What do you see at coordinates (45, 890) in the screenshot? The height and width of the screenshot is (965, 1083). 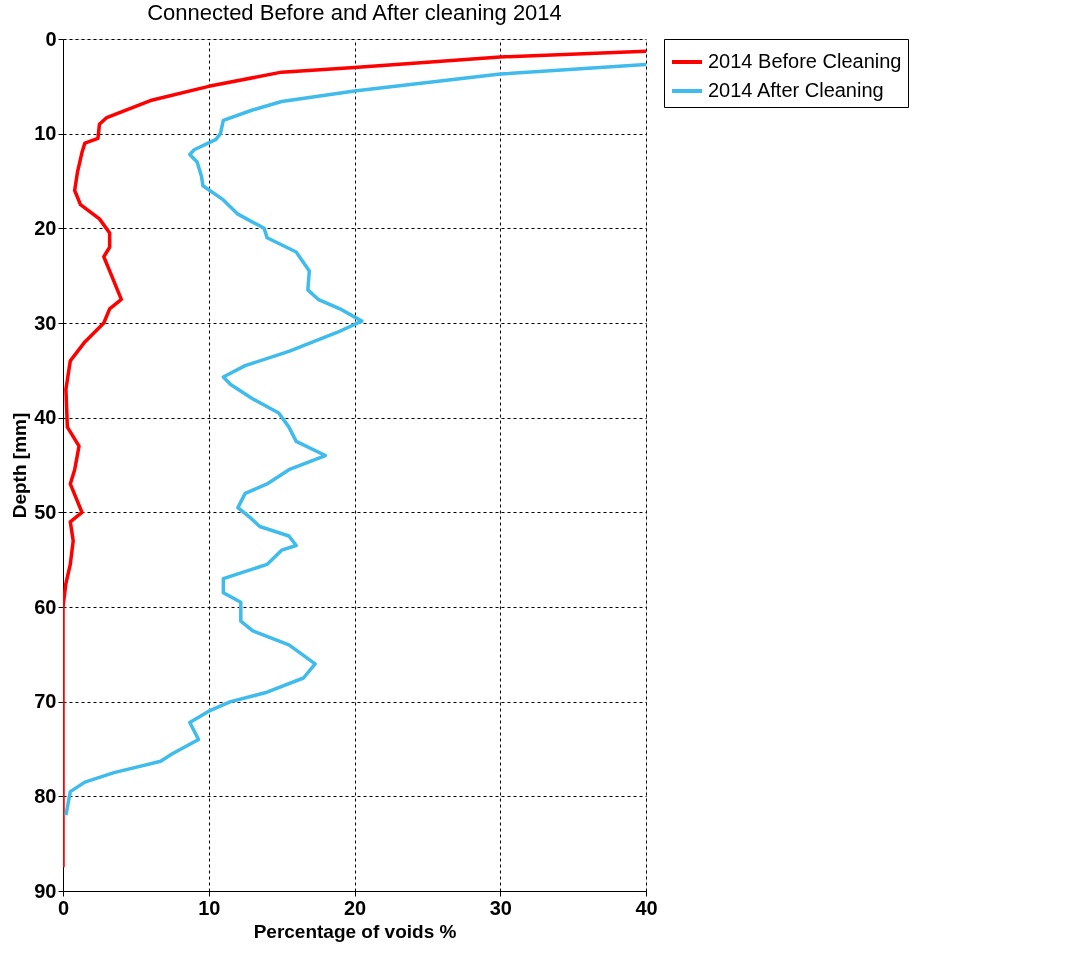 I see `y-tick-label: 90` at bounding box center [45, 890].